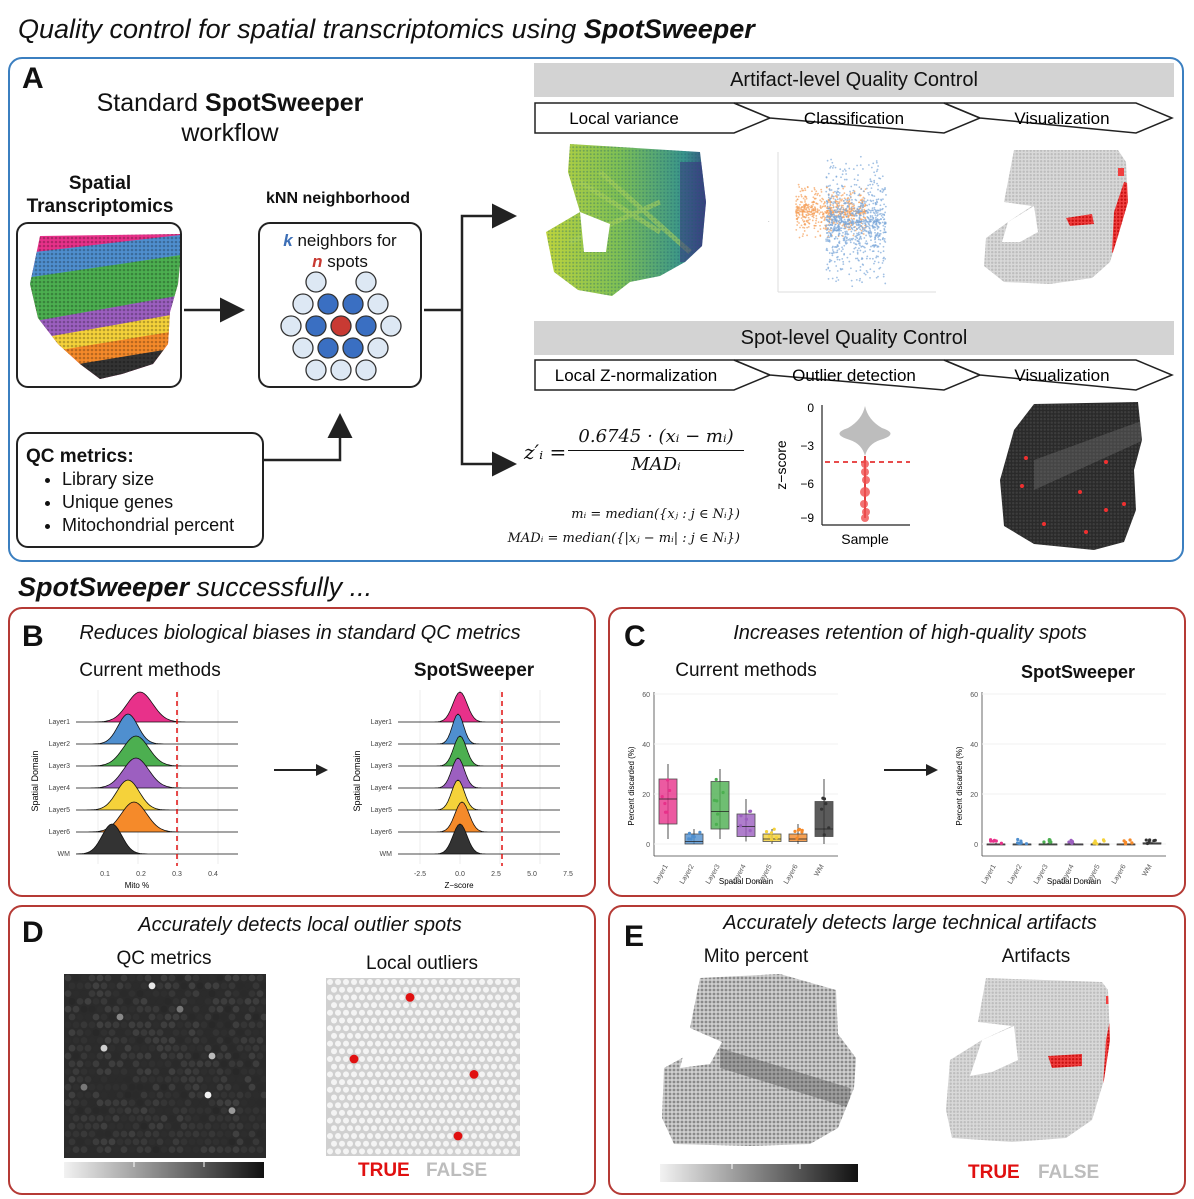  Describe the element at coordinates (382, 744) in the screenshot. I see `ridge-layer-label: Layer2` at that location.